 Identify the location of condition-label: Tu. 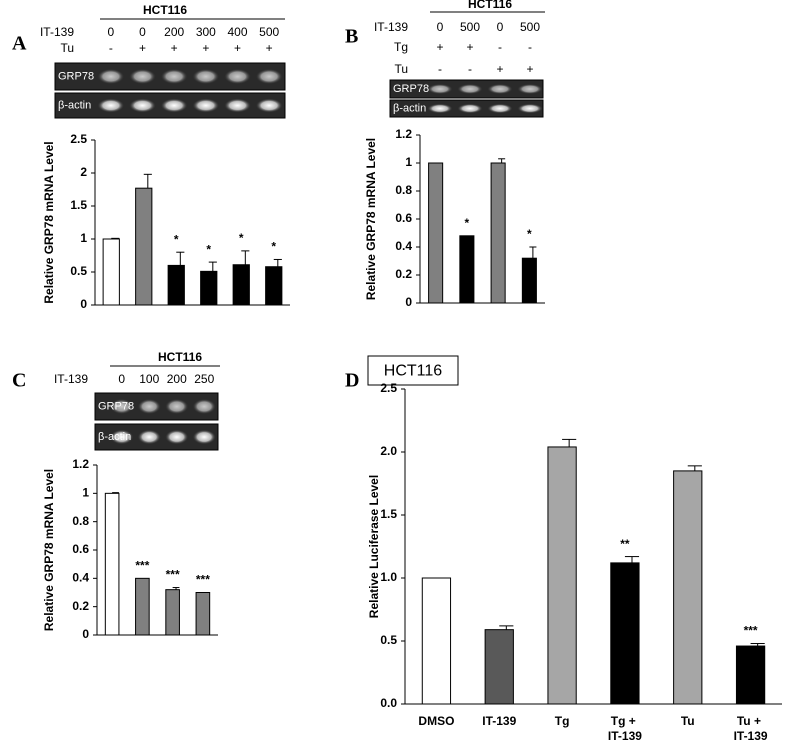
(401, 69).